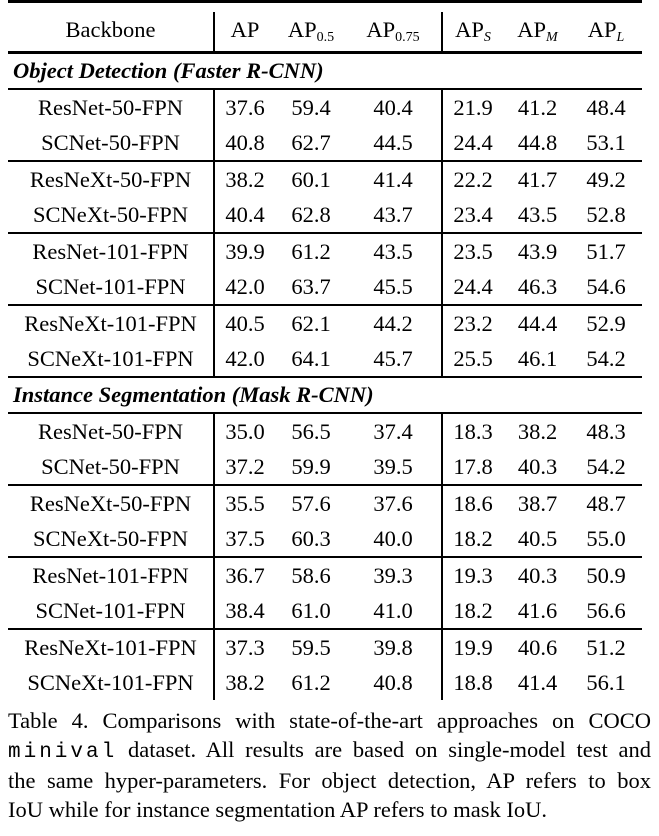 The width and height of the screenshot is (659, 836). I want to click on metric-cell: 19.9, so click(473, 647).